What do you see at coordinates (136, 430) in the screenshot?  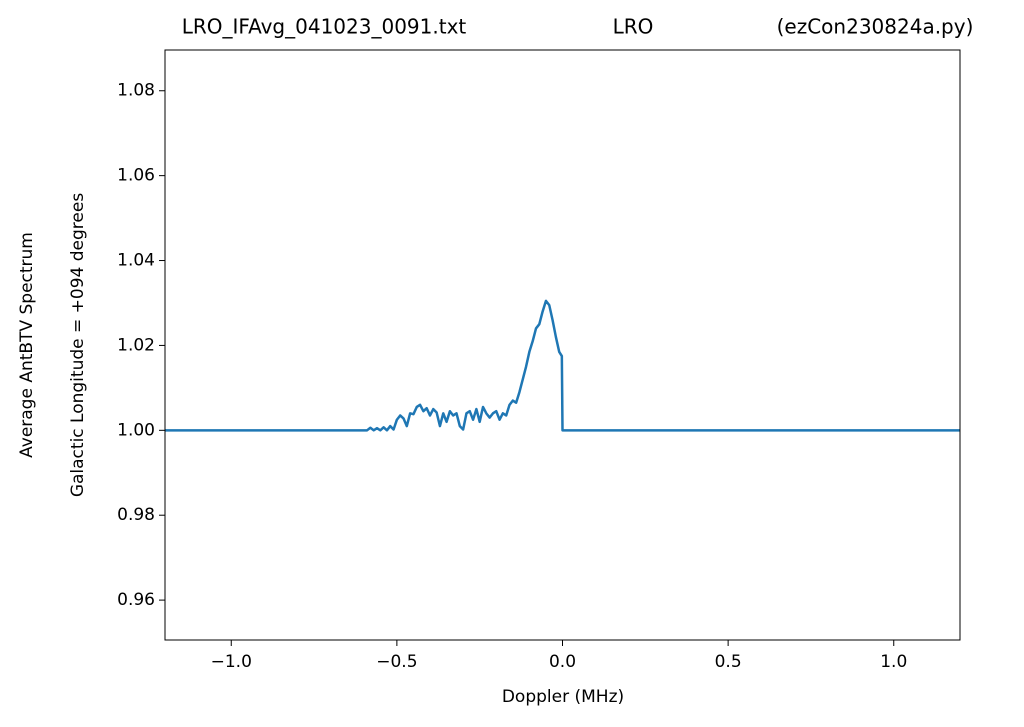 I see `y-tick-label: 1.00` at bounding box center [136, 430].